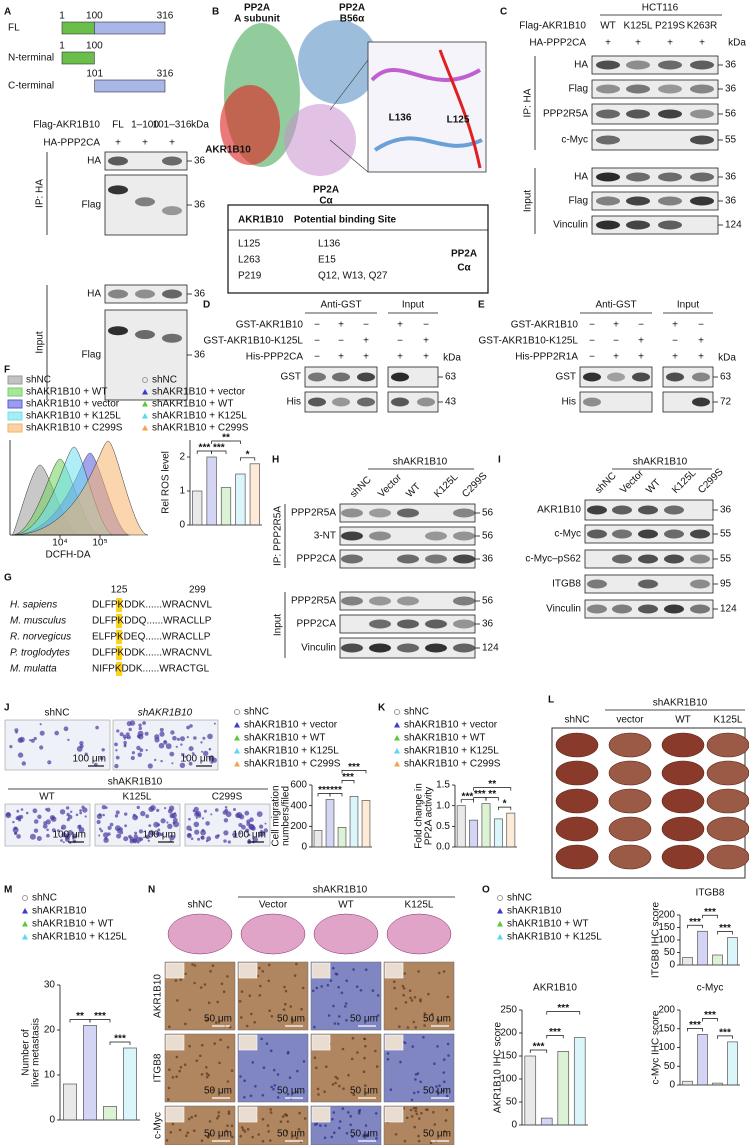 This screenshot has height=1145, width=749. I want to click on bar, so click(702, 948).